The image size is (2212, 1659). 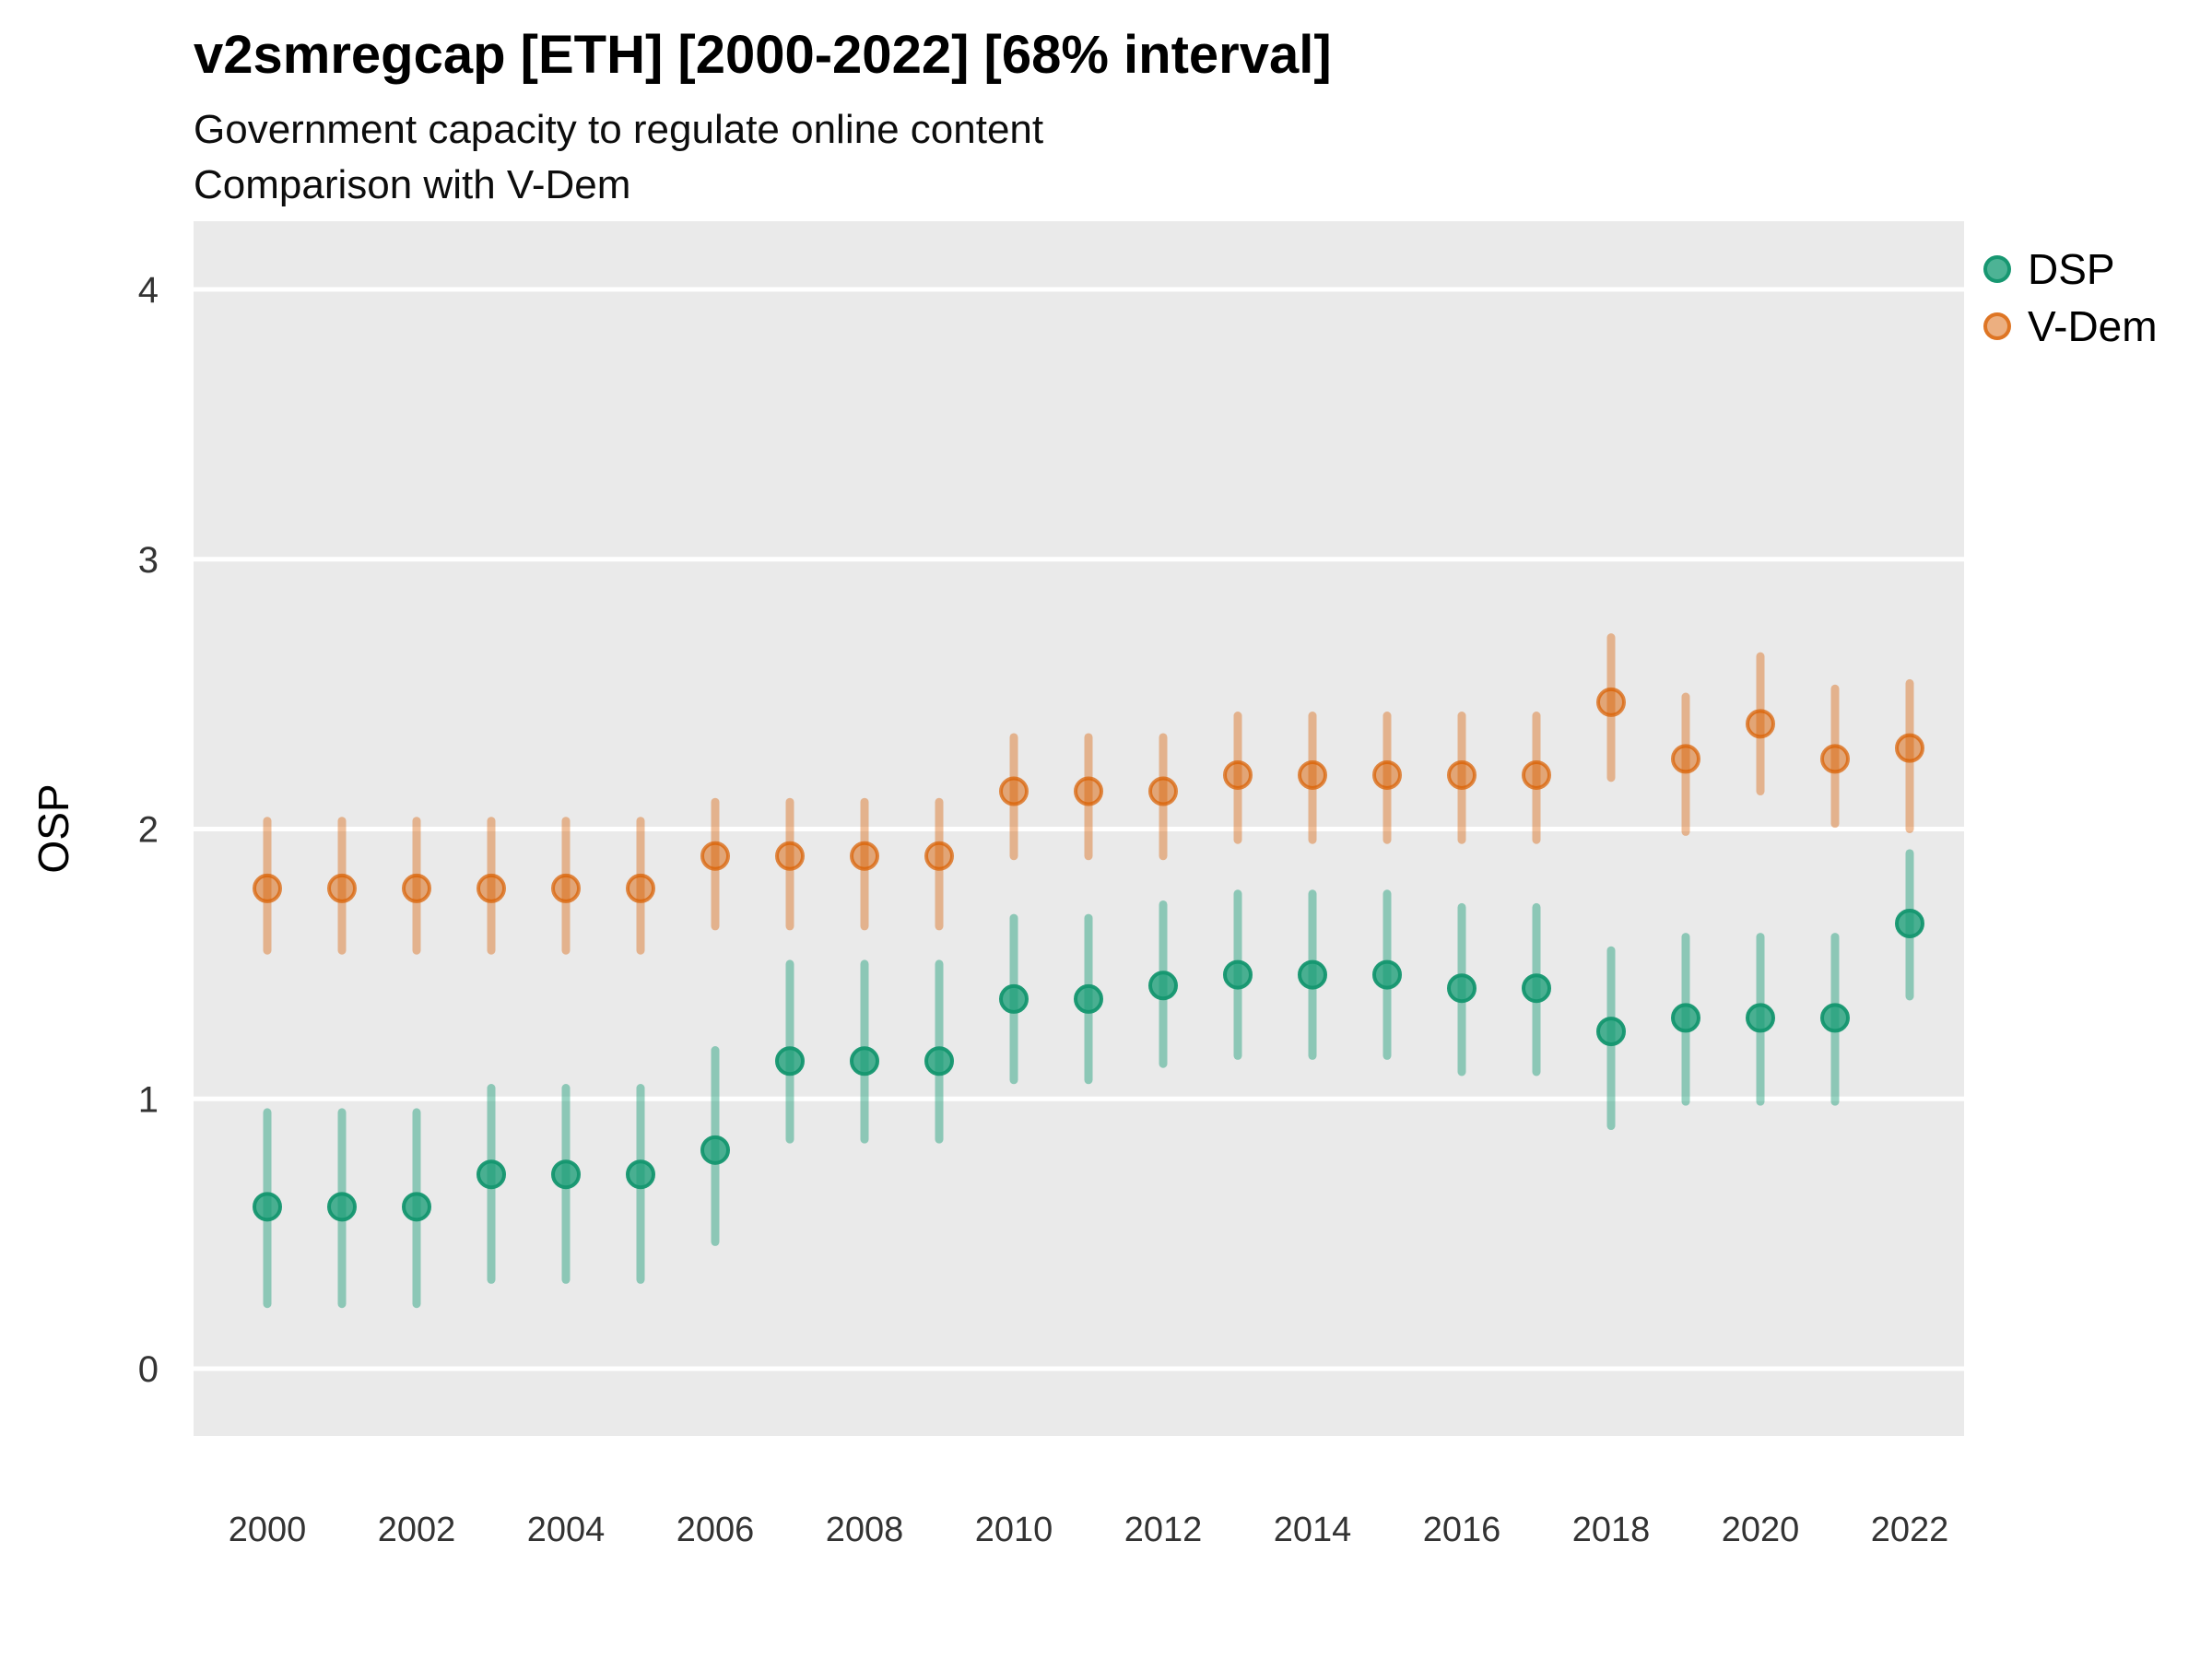 I want to click on y-tick-label-0: 0, so click(x=148, y=1369).